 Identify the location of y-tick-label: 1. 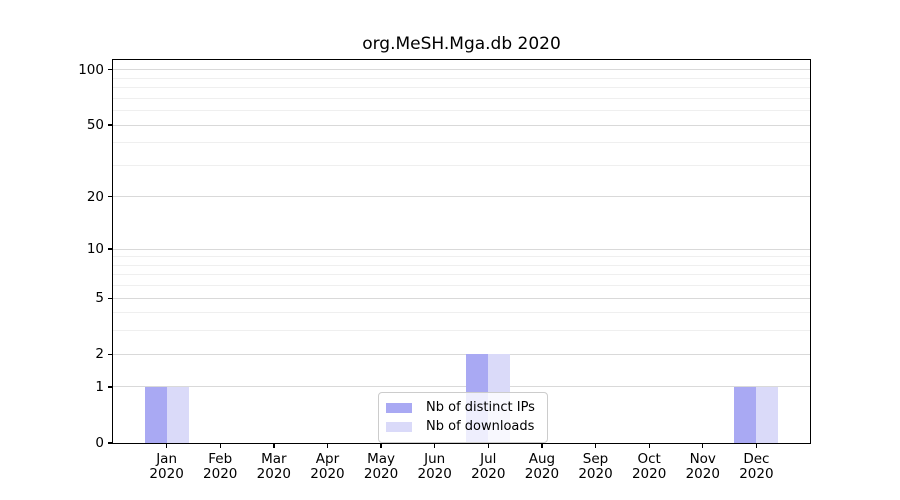
(99, 386).